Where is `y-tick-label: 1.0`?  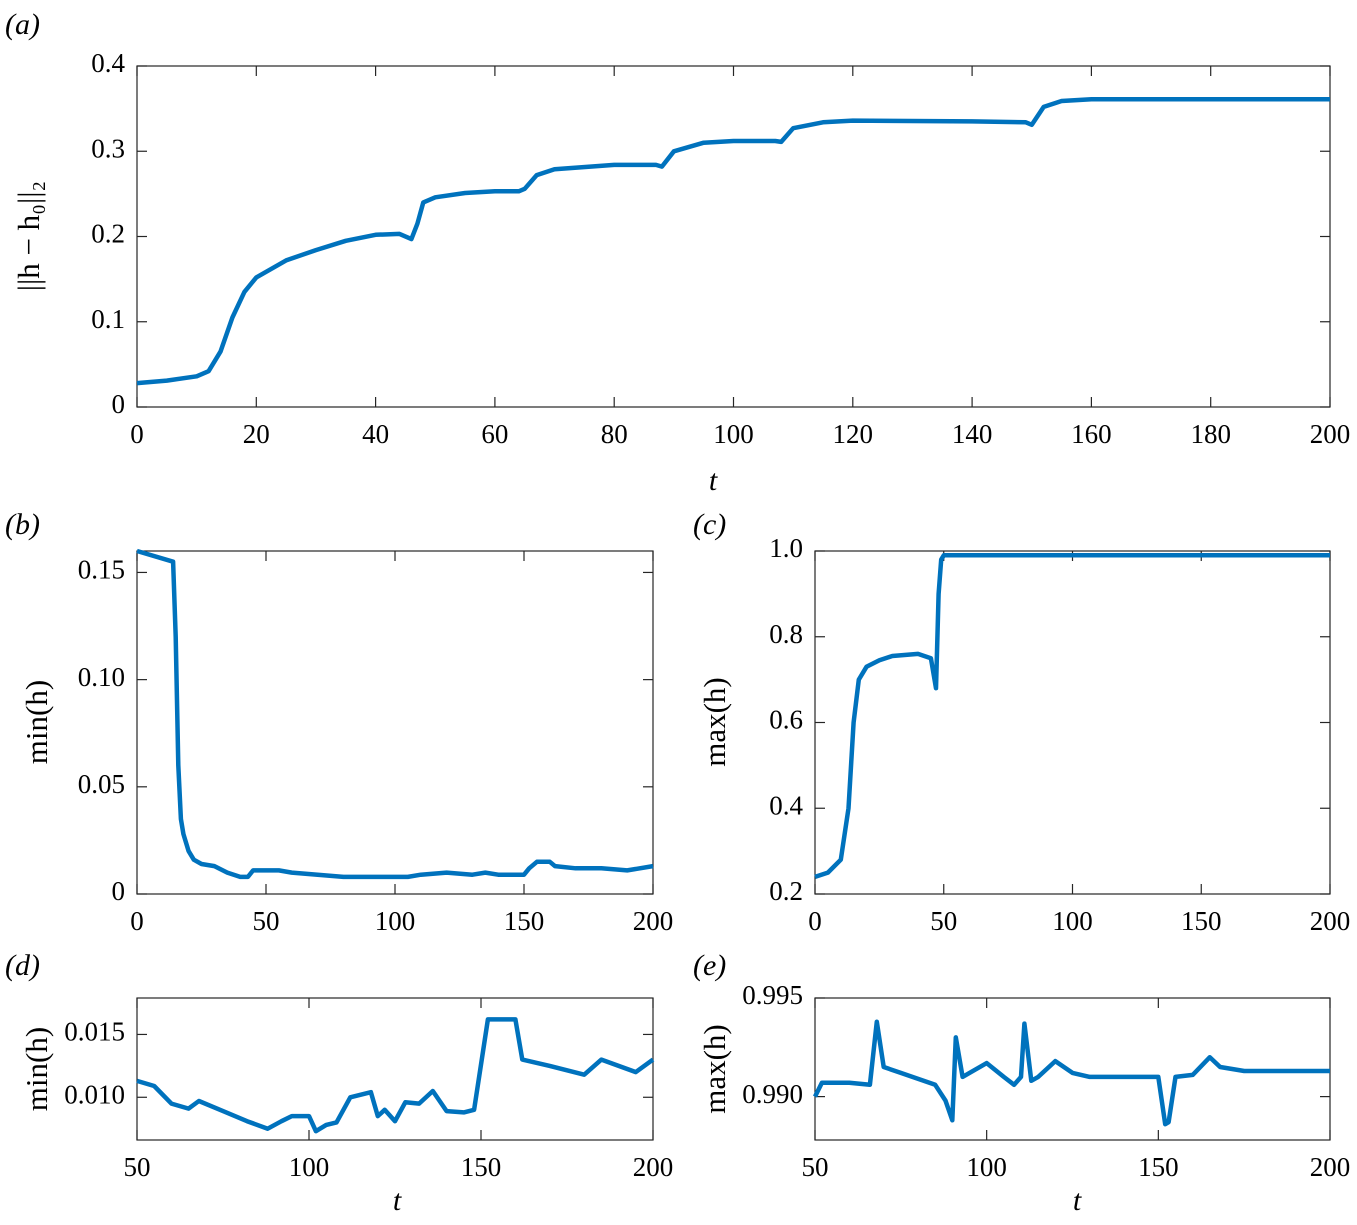 y-tick-label: 1.0 is located at coordinates (786, 548).